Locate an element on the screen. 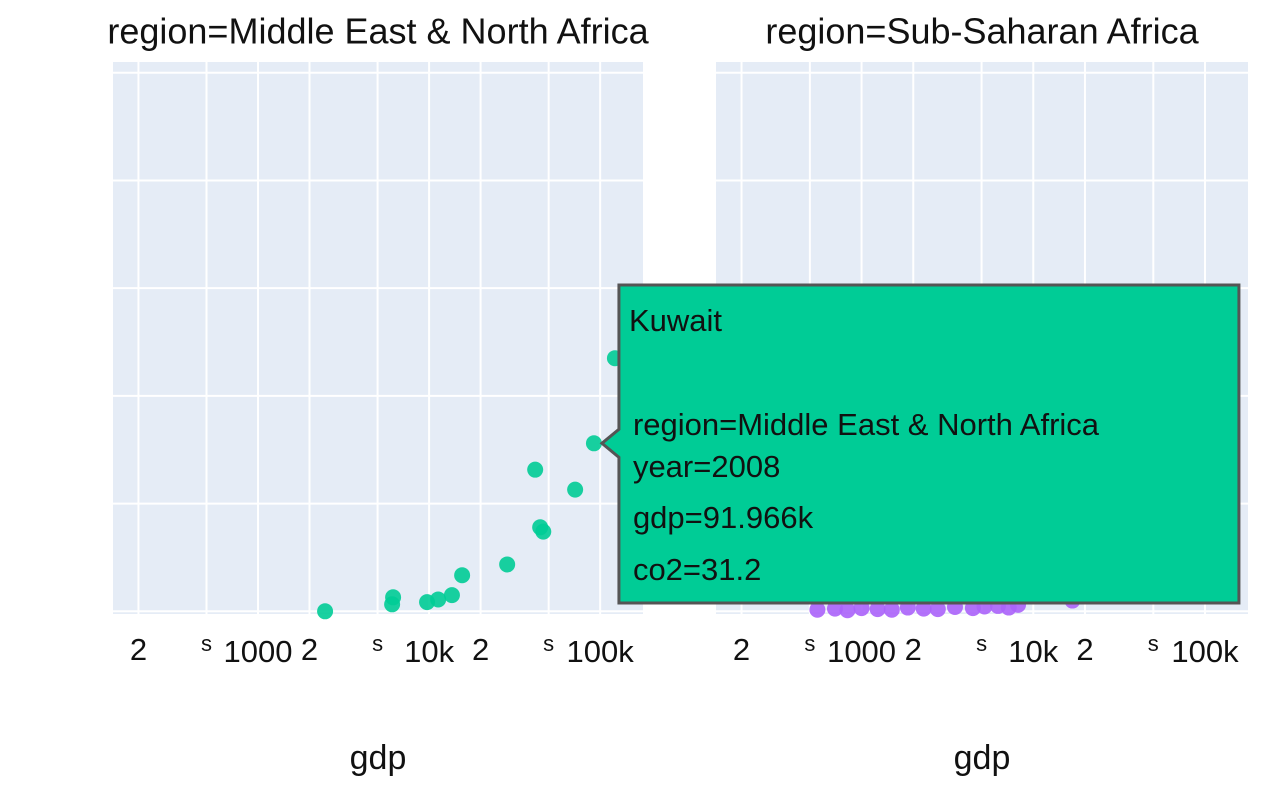 The width and height of the screenshot is (1269, 809). tooltip-line: gdp=91.966k is located at coordinates (723, 517).